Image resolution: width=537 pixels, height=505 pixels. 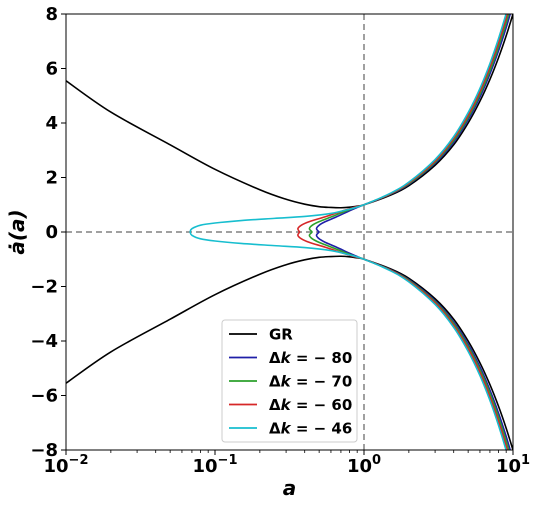 What do you see at coordinates (51, 232) in the screenshot?
I see `y-tick-label: 0` at bounding box center [51, 232].